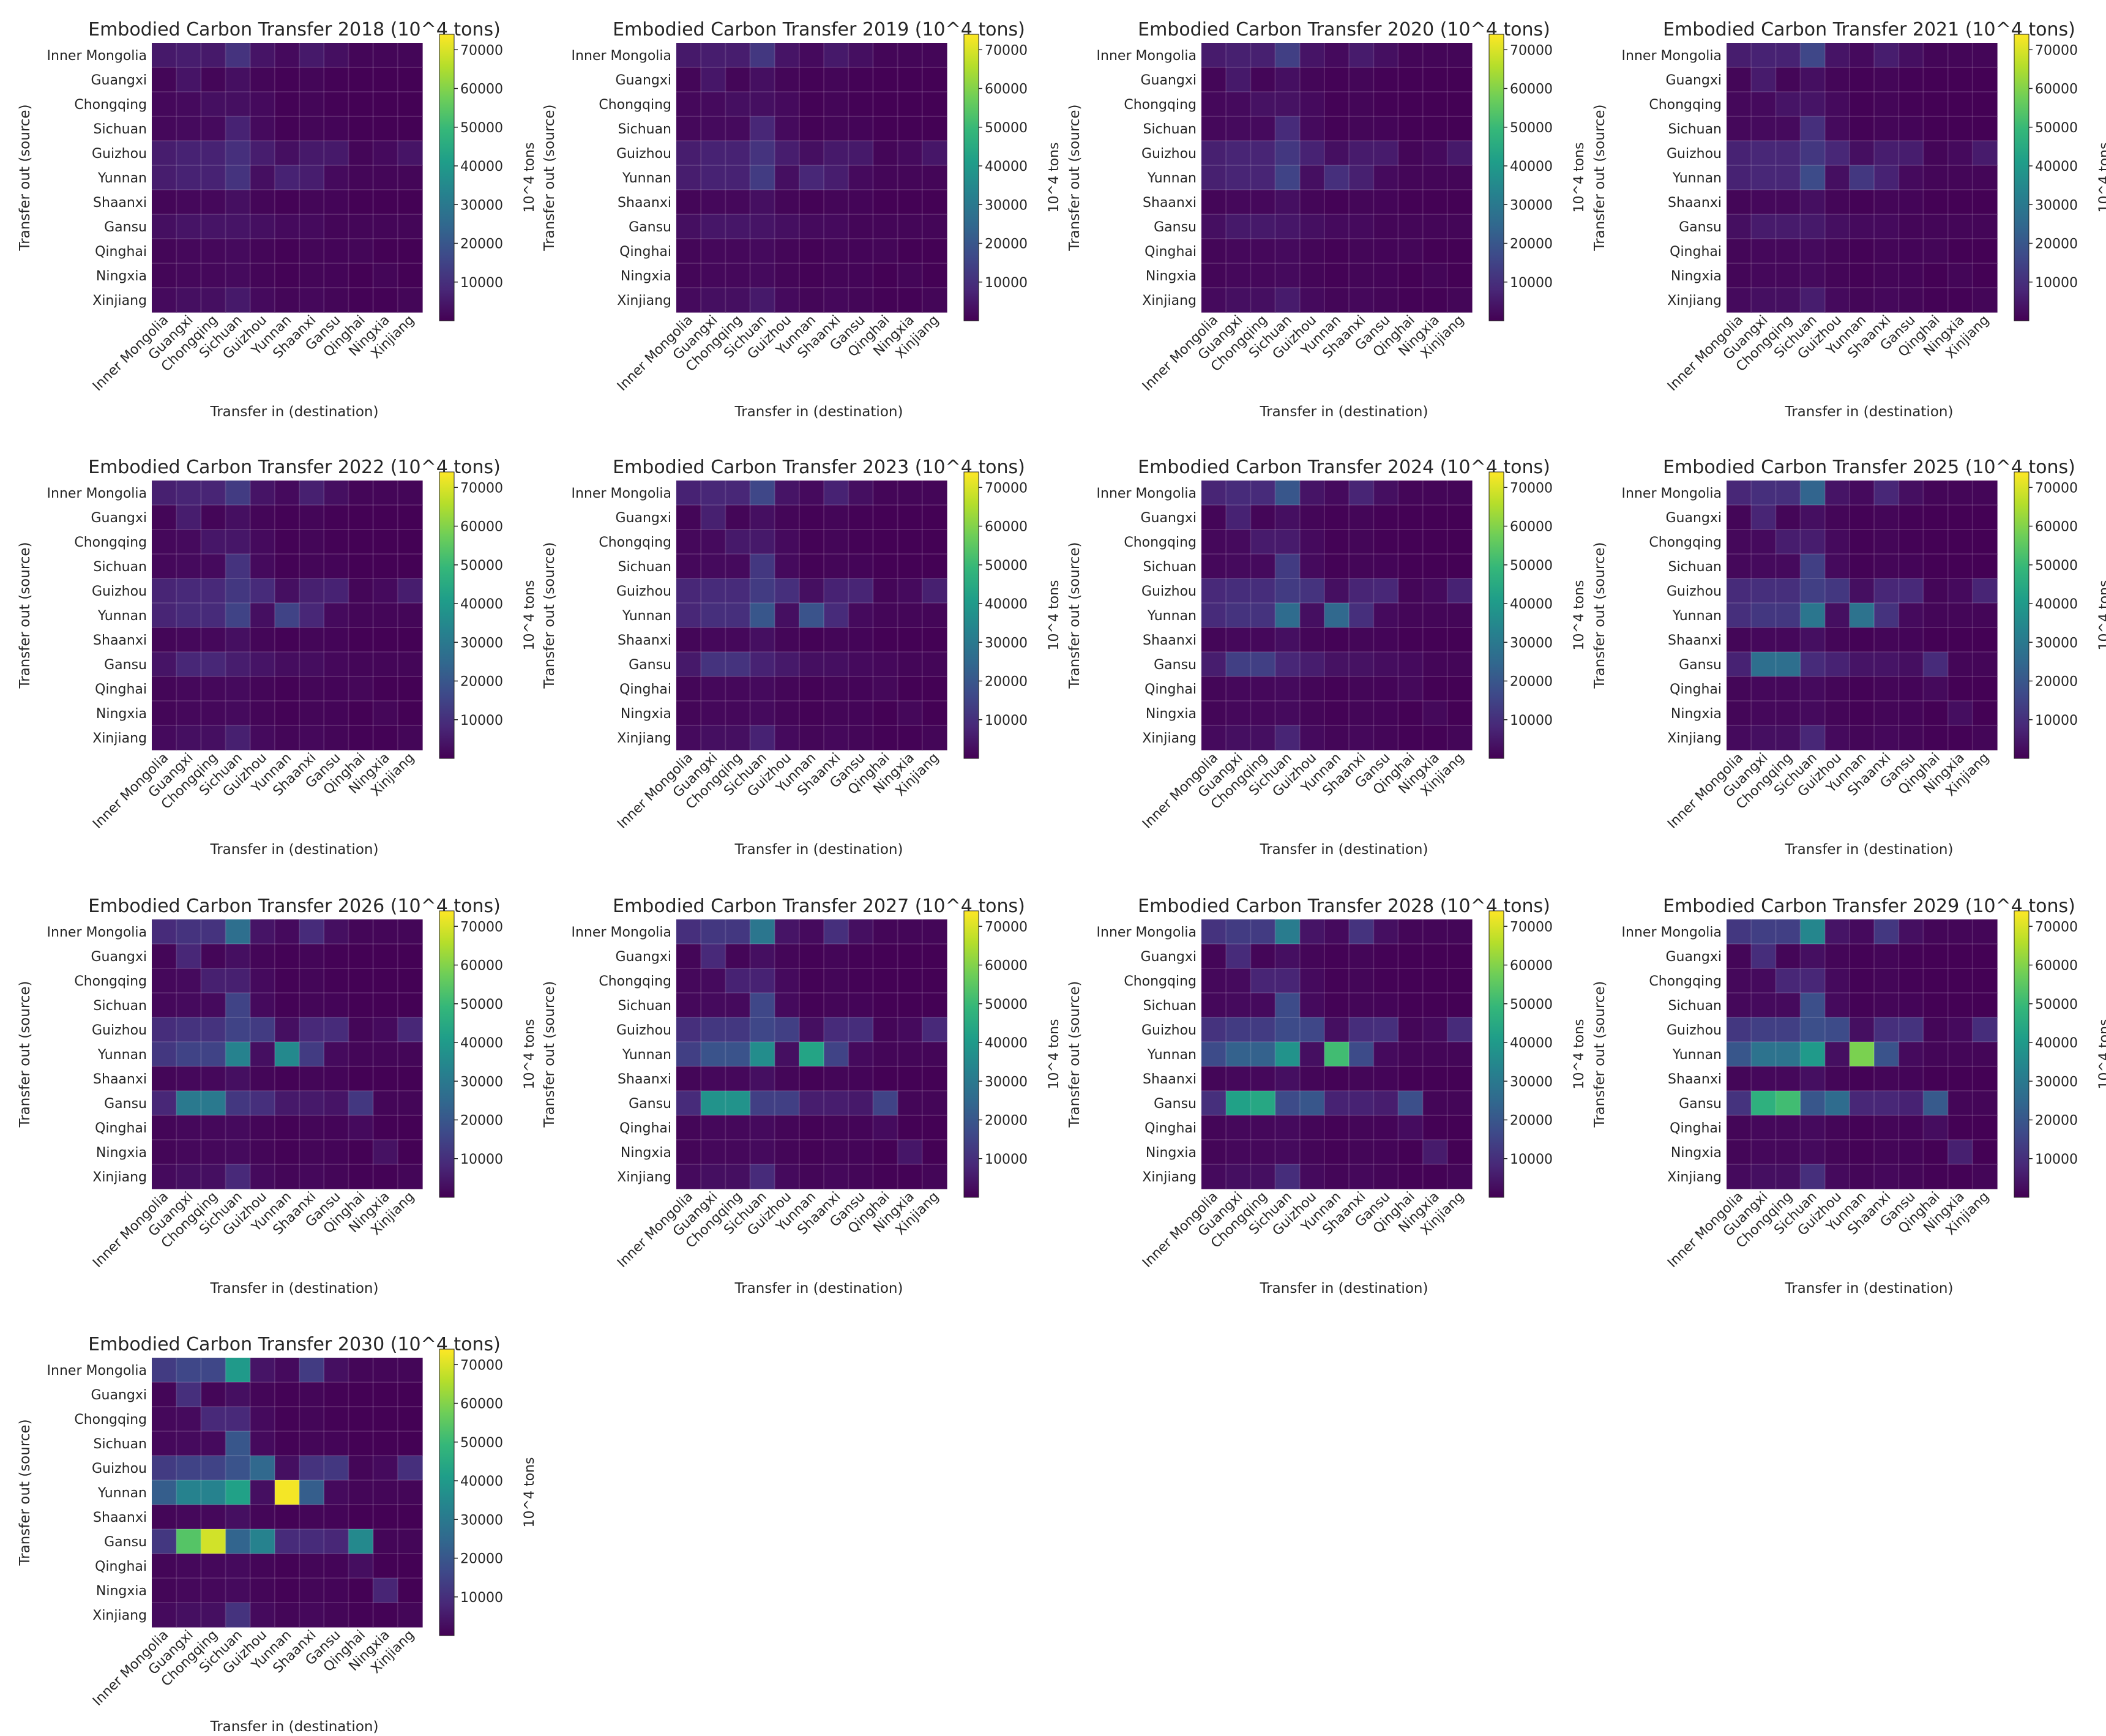 The image size is (2106, 1736). Describe the element at coordinates (1169, 1178) in the screenshot. I see `y-tick-label: Xinjiang` at that location.